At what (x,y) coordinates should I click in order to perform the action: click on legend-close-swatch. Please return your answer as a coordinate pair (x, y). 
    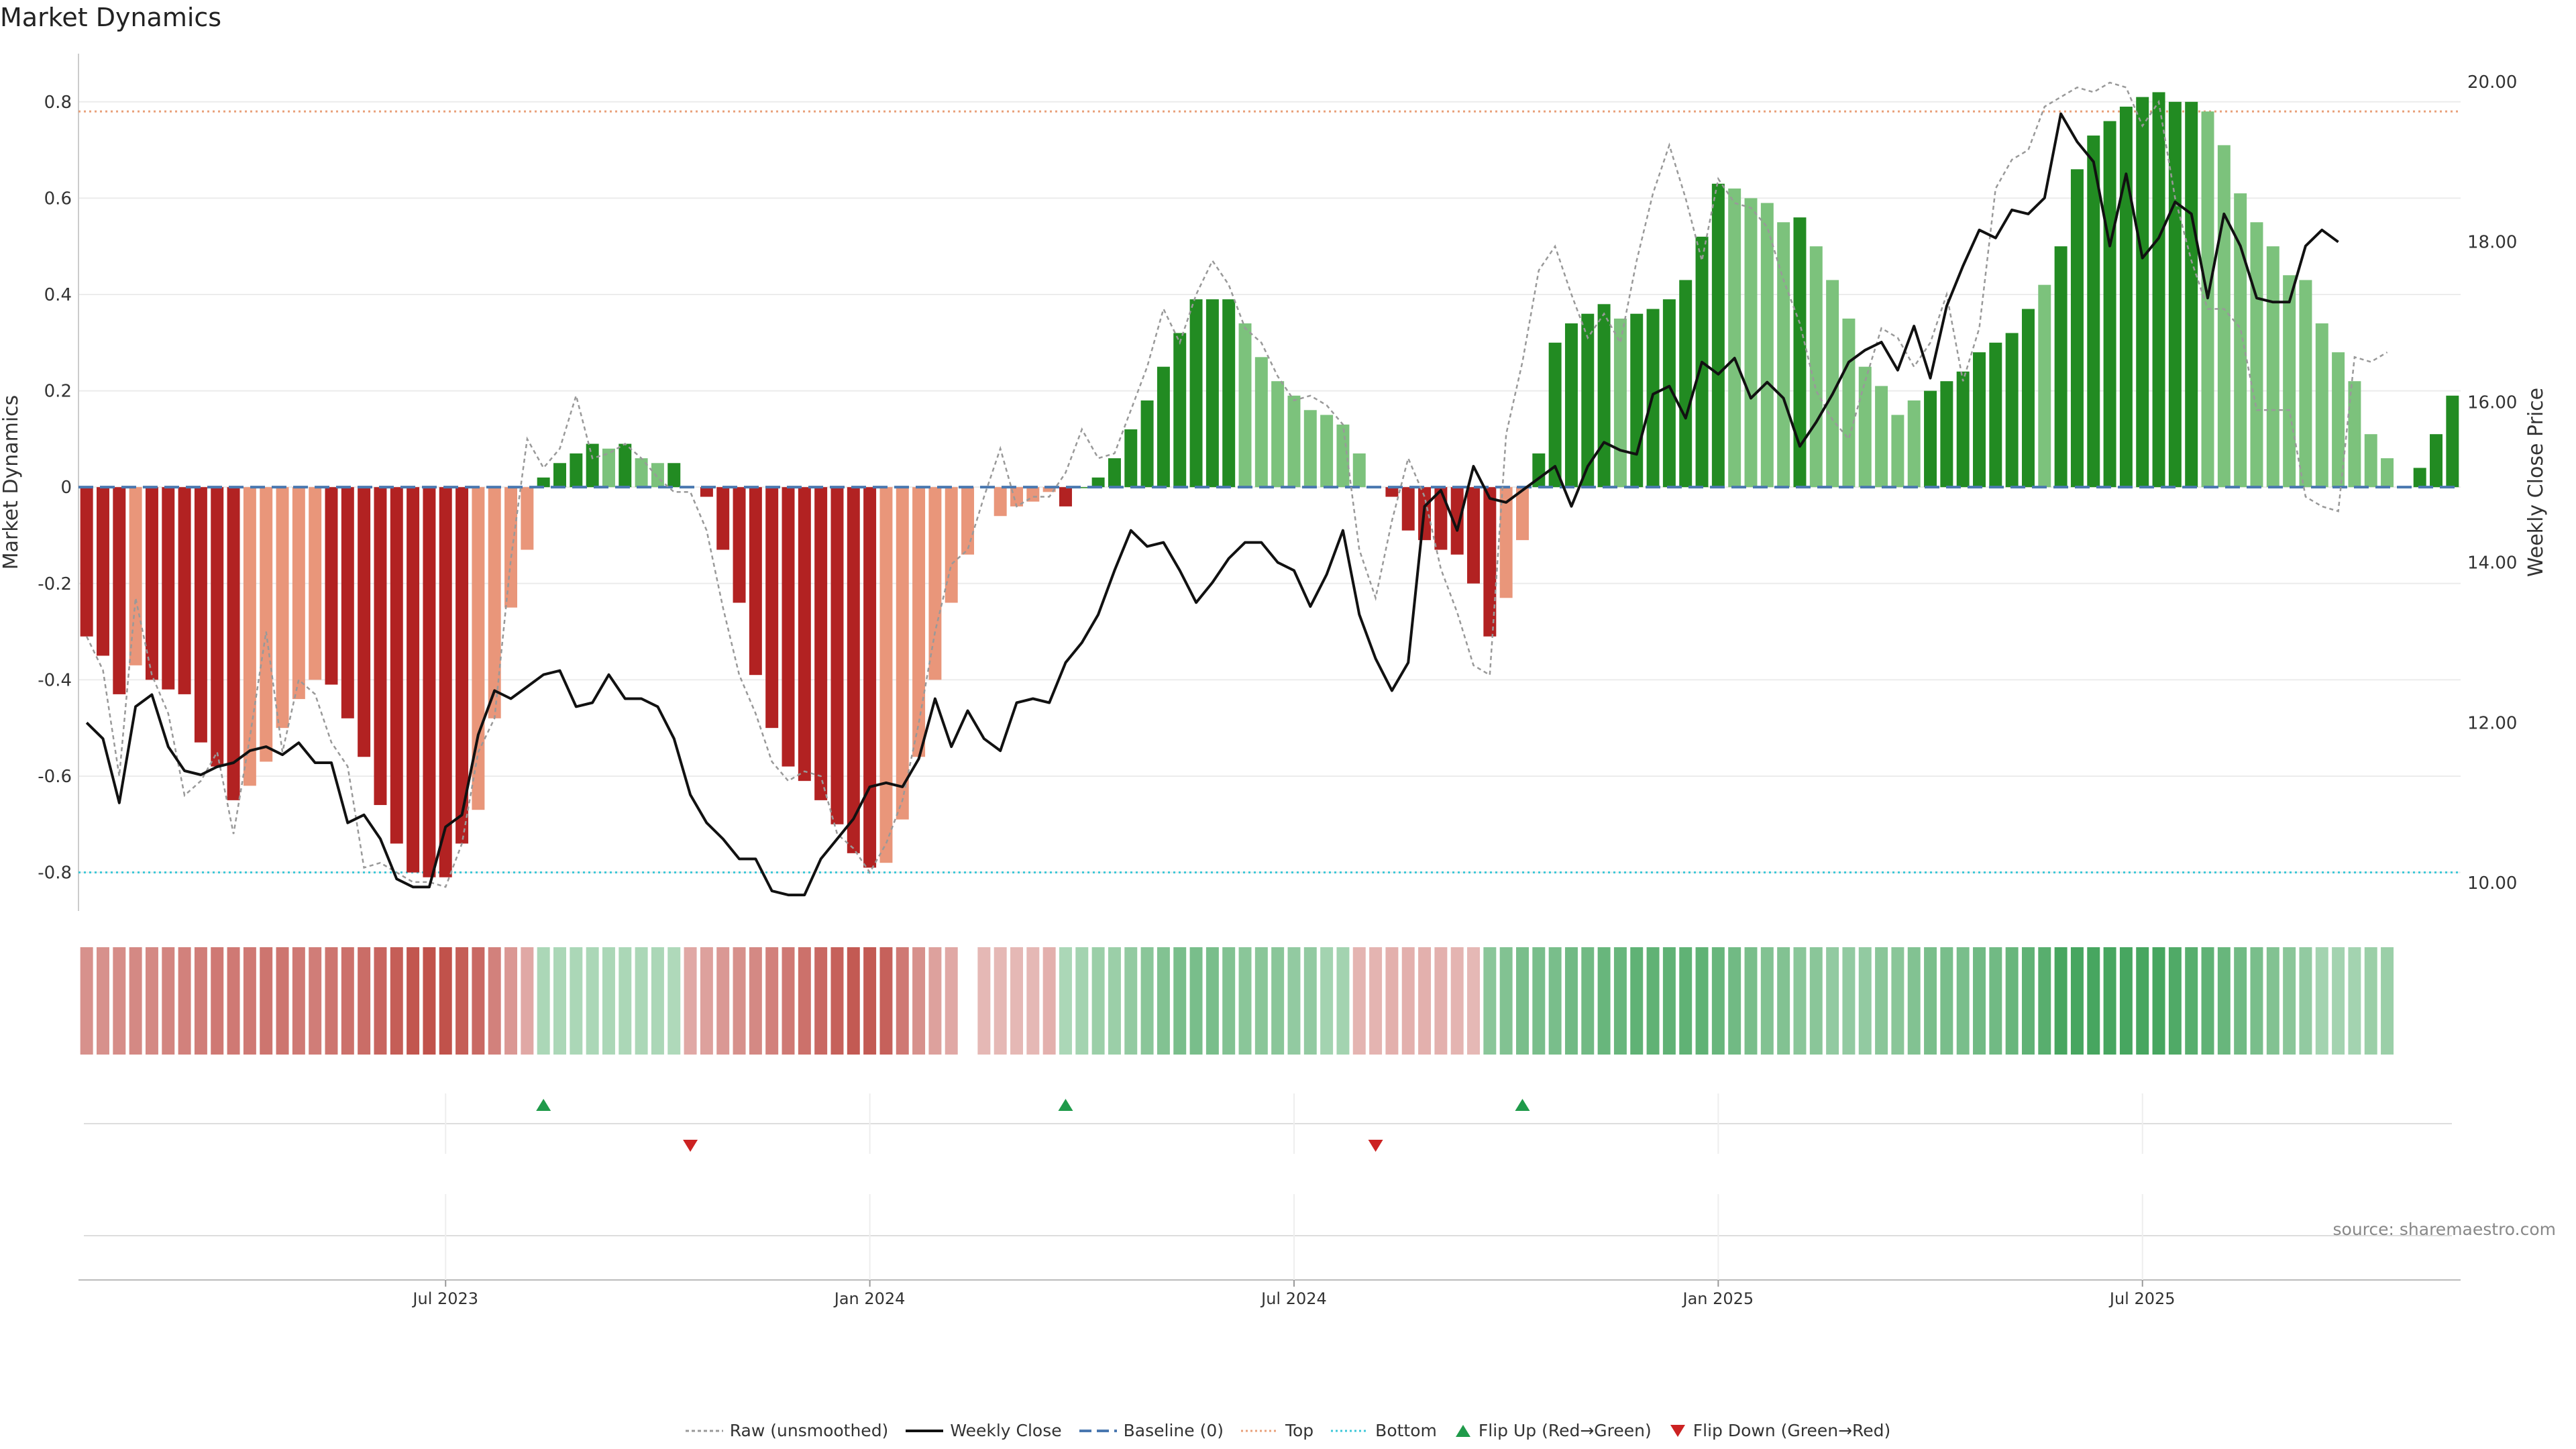
    Looking at the image, I should click on (925, 1430).